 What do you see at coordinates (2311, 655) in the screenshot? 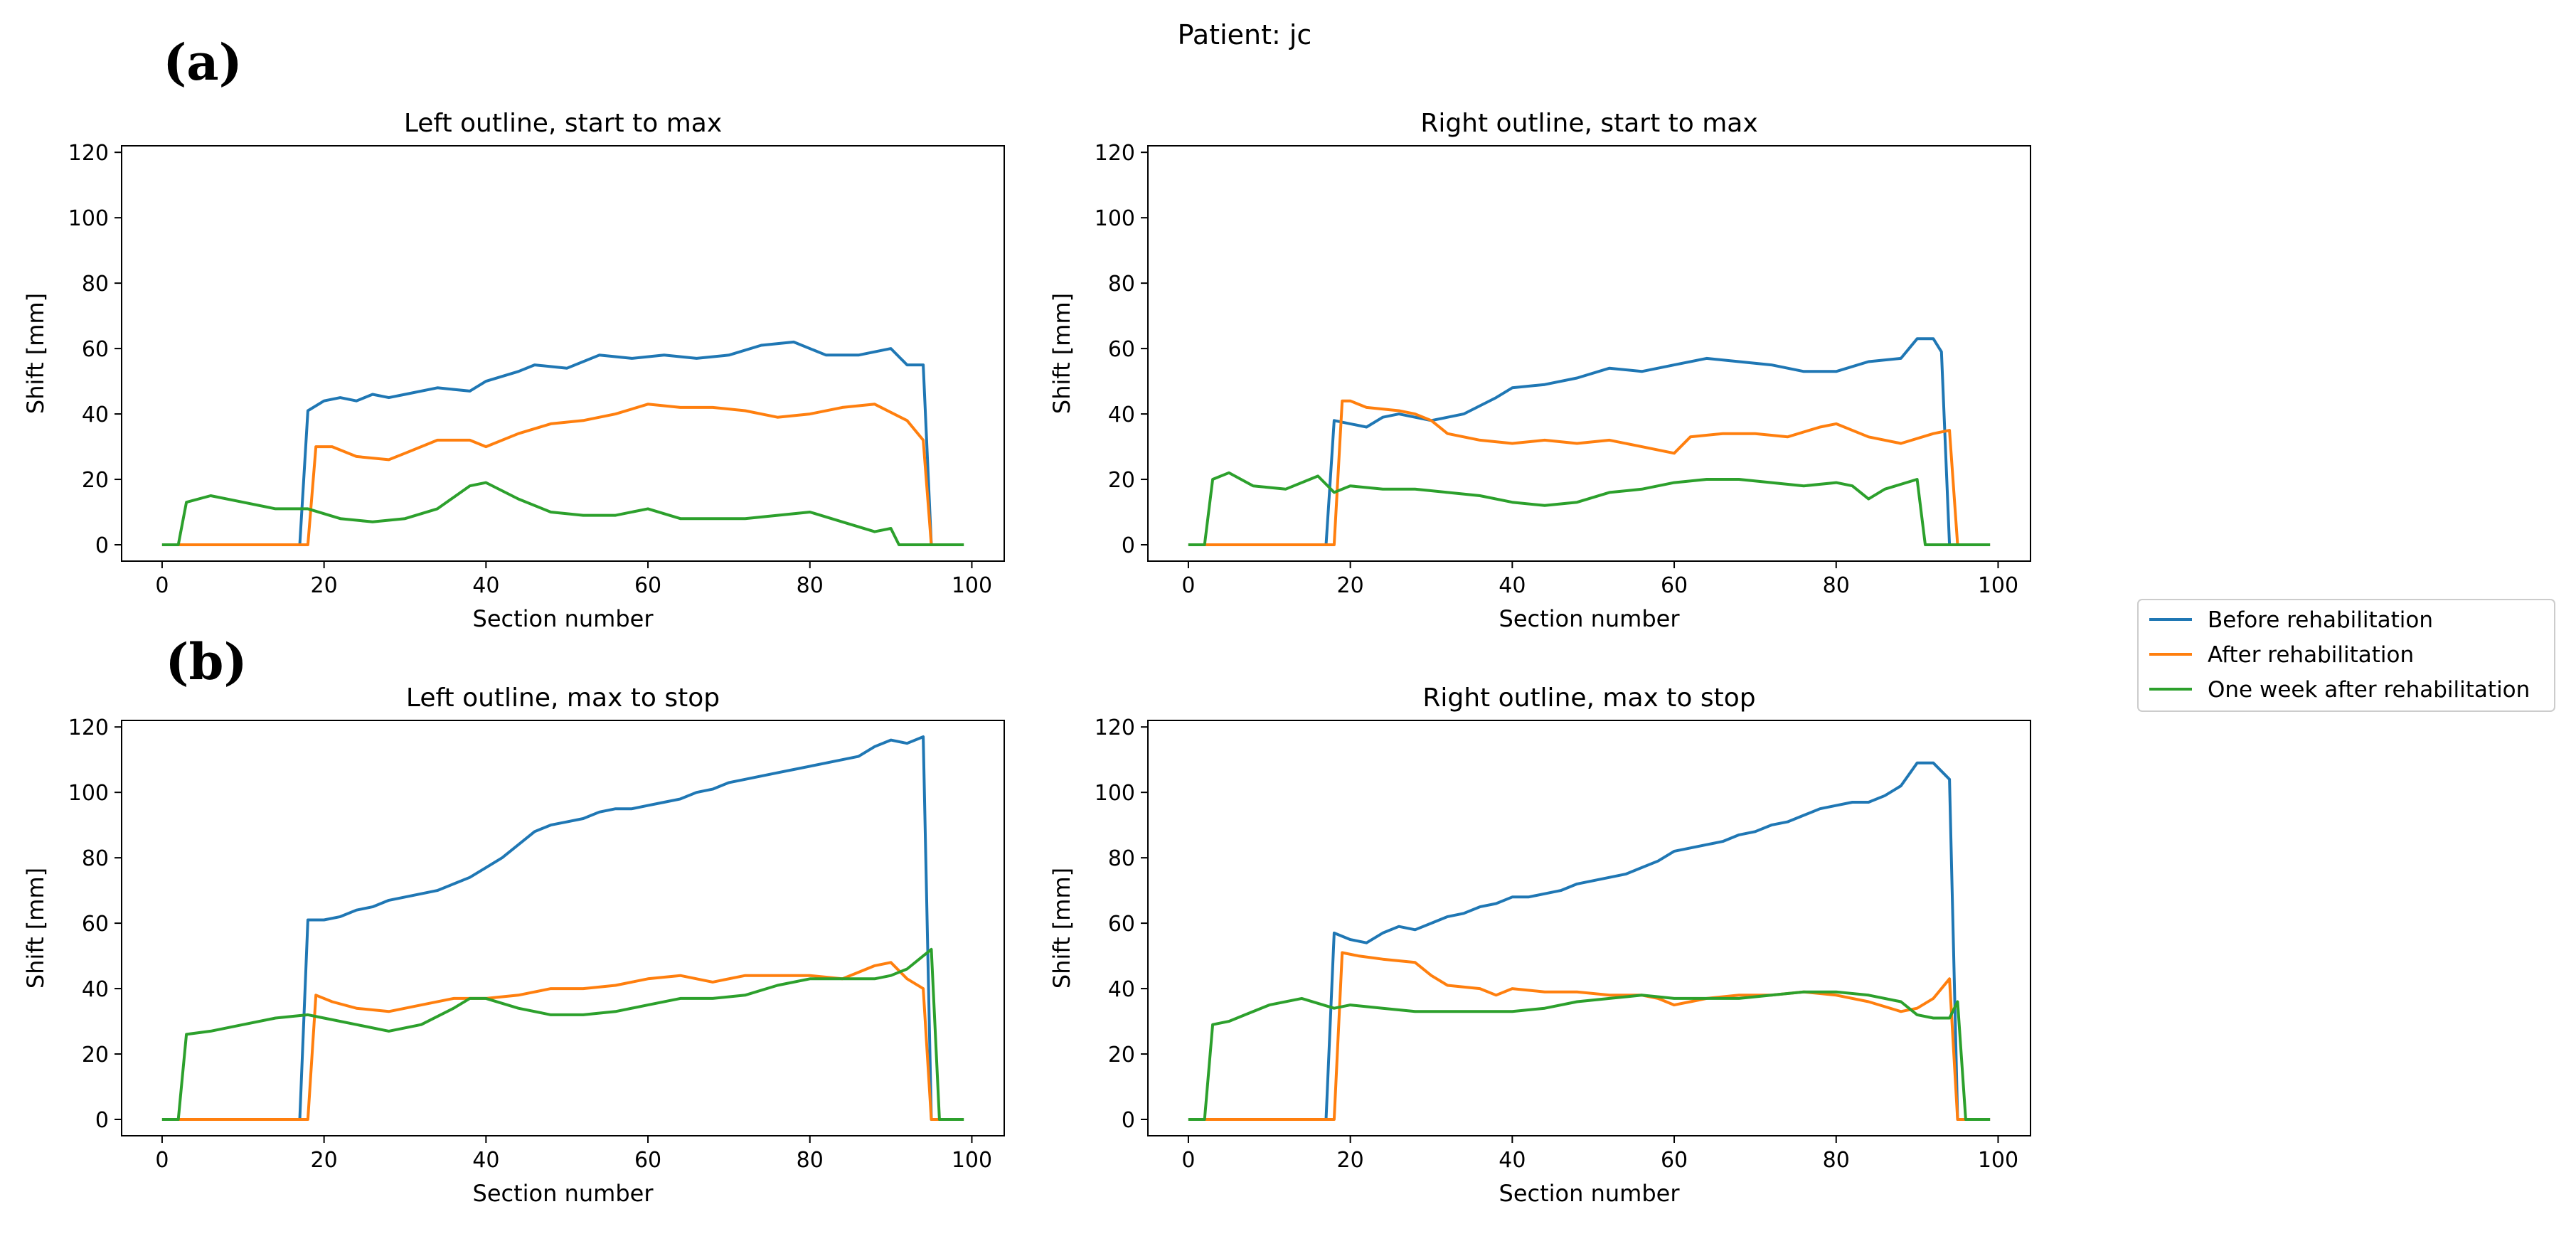
I see `legend-label-after-rehabilitation: After rehabilitation` at bounding box center [2311, 655].